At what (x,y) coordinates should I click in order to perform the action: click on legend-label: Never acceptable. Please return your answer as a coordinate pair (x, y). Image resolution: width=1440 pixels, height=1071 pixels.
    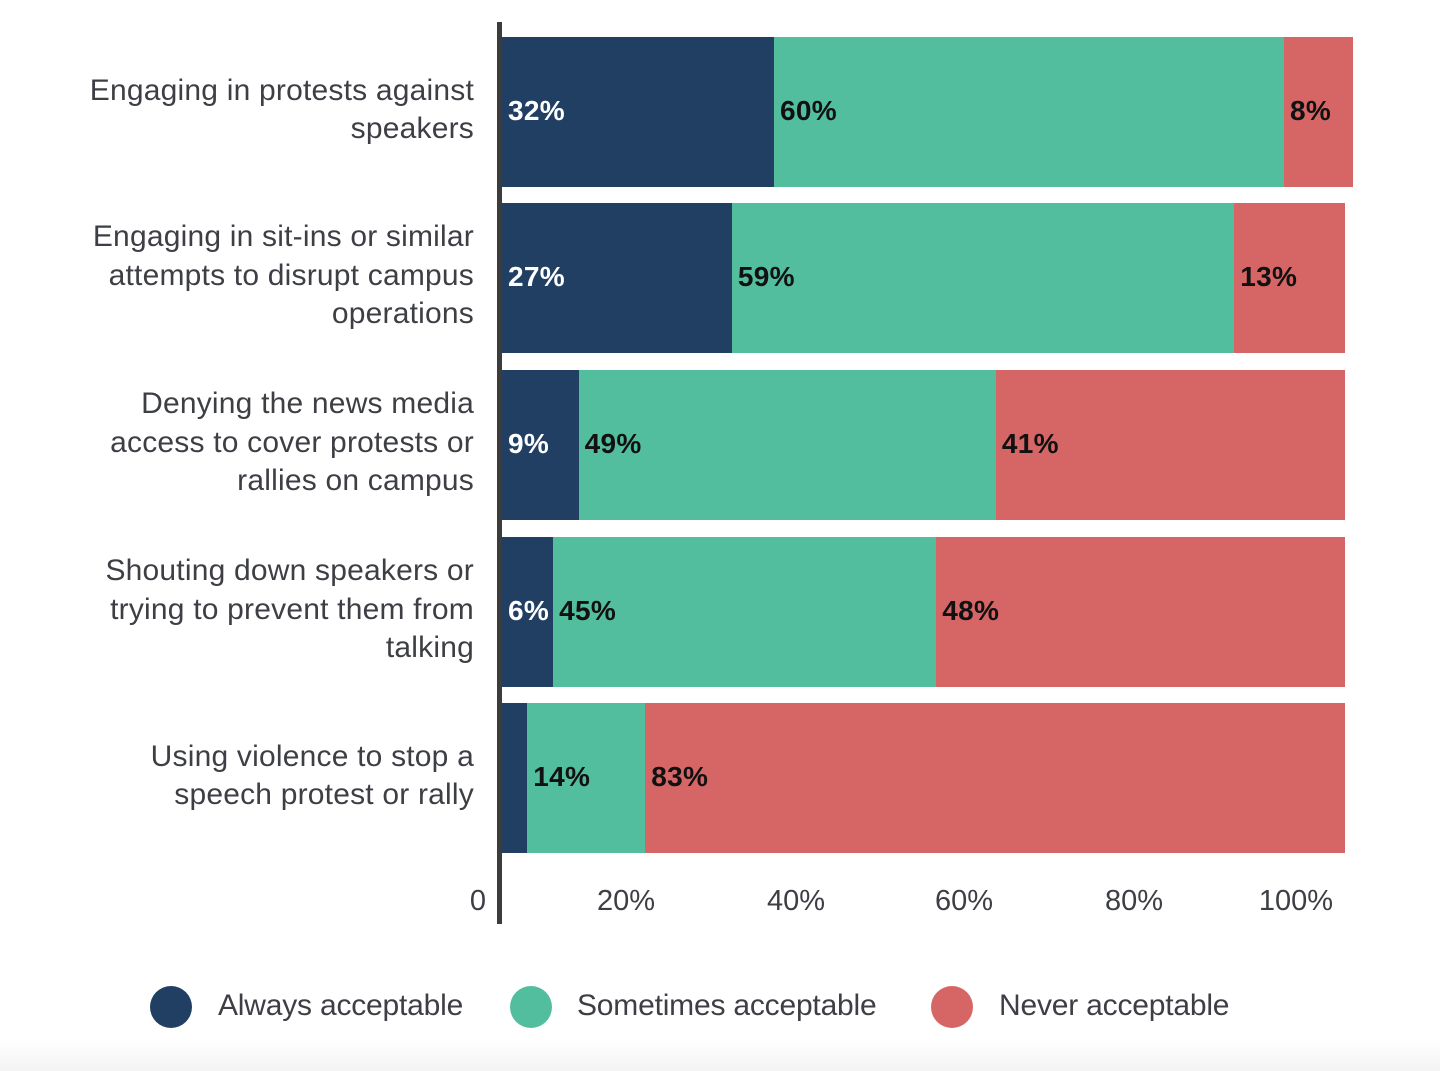
    Looking at the image, I should click on (1114, 1005).